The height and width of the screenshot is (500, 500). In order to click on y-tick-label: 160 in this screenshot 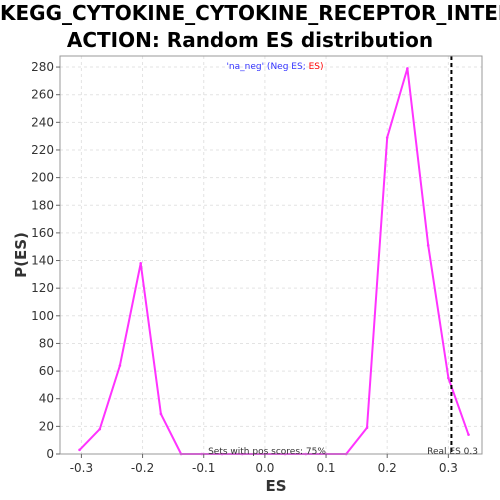, I will do `click(42, 233)`.